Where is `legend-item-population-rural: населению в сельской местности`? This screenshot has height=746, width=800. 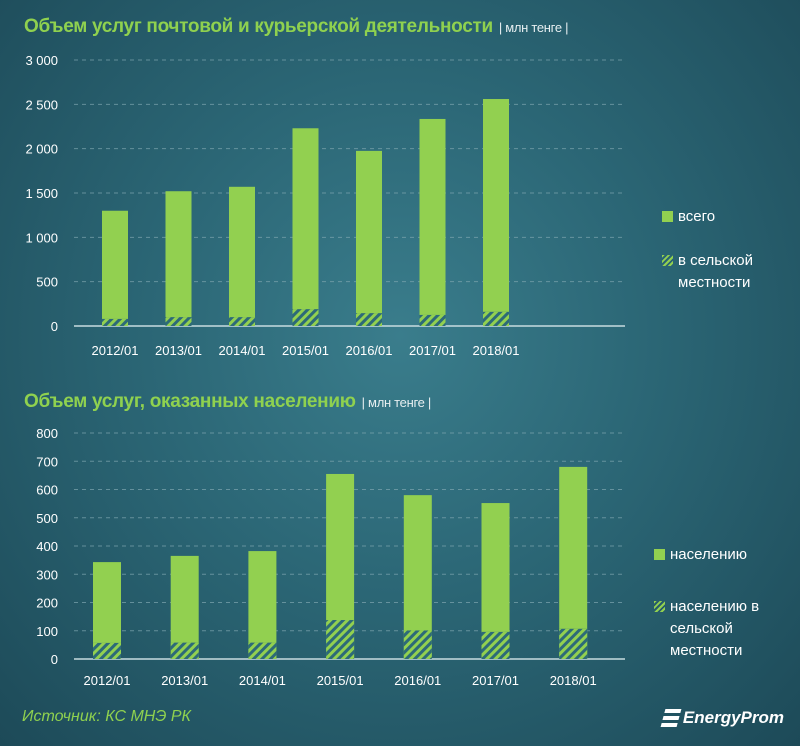 legend-item-population-rural: населению в сельской местности is located at coordinates (716, 629).